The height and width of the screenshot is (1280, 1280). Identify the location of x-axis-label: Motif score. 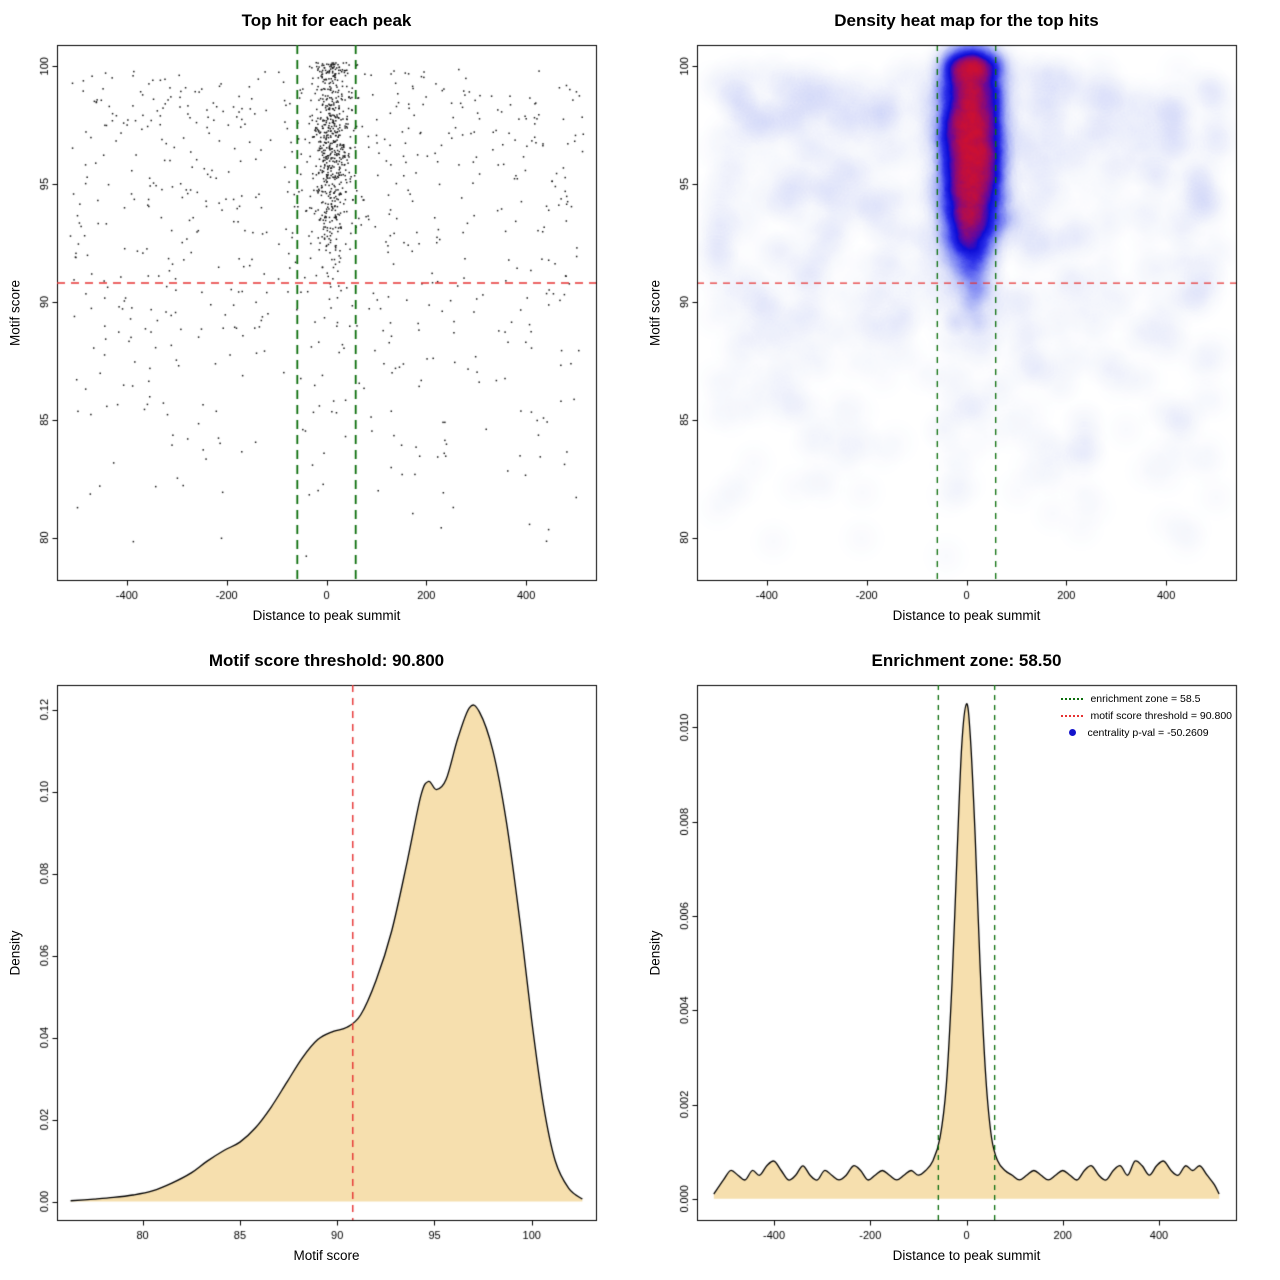
(326, 1255).